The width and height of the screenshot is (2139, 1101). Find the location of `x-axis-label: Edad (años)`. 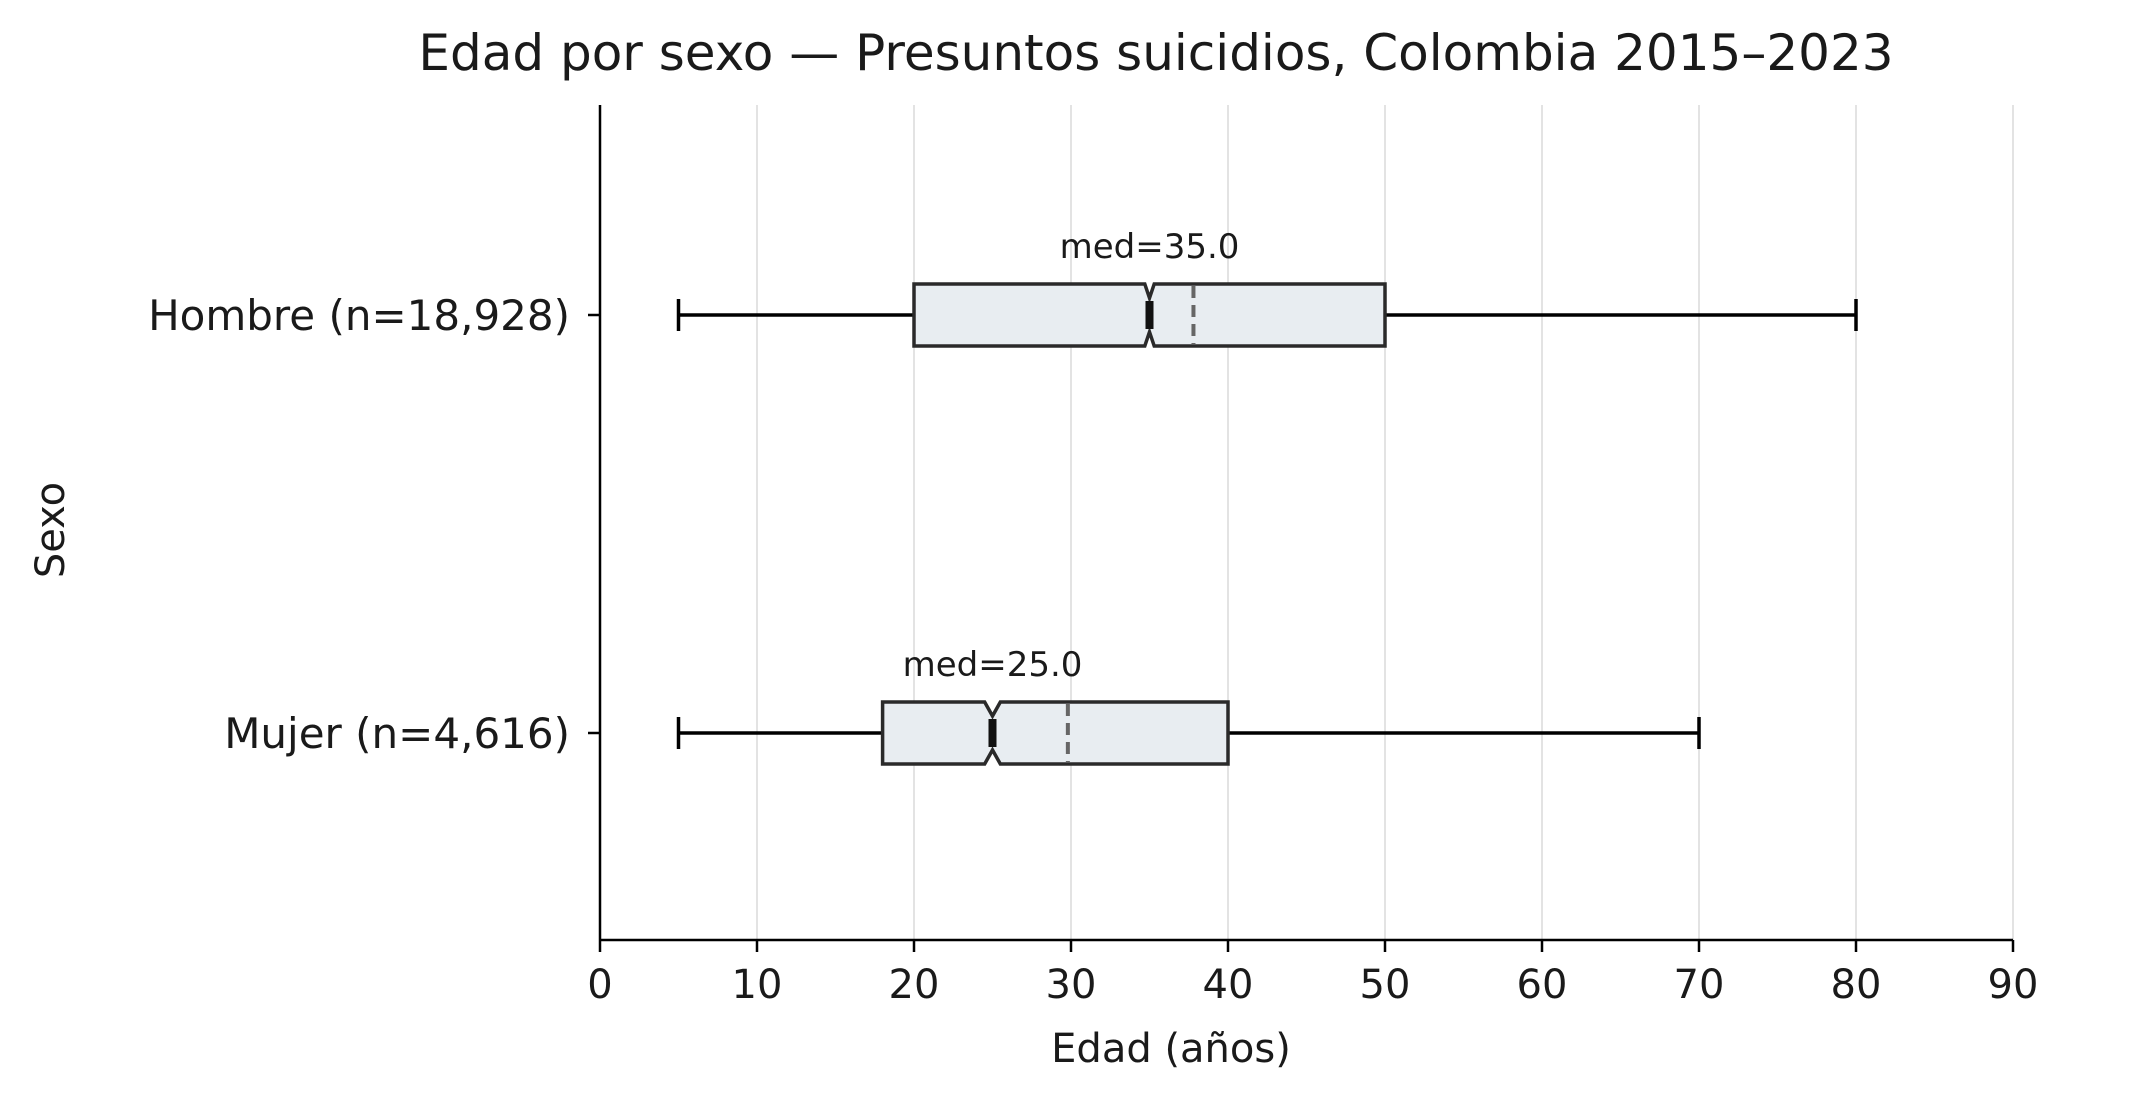

x-axis-label: Edad (años) is located at coordinates (1171, 1049).